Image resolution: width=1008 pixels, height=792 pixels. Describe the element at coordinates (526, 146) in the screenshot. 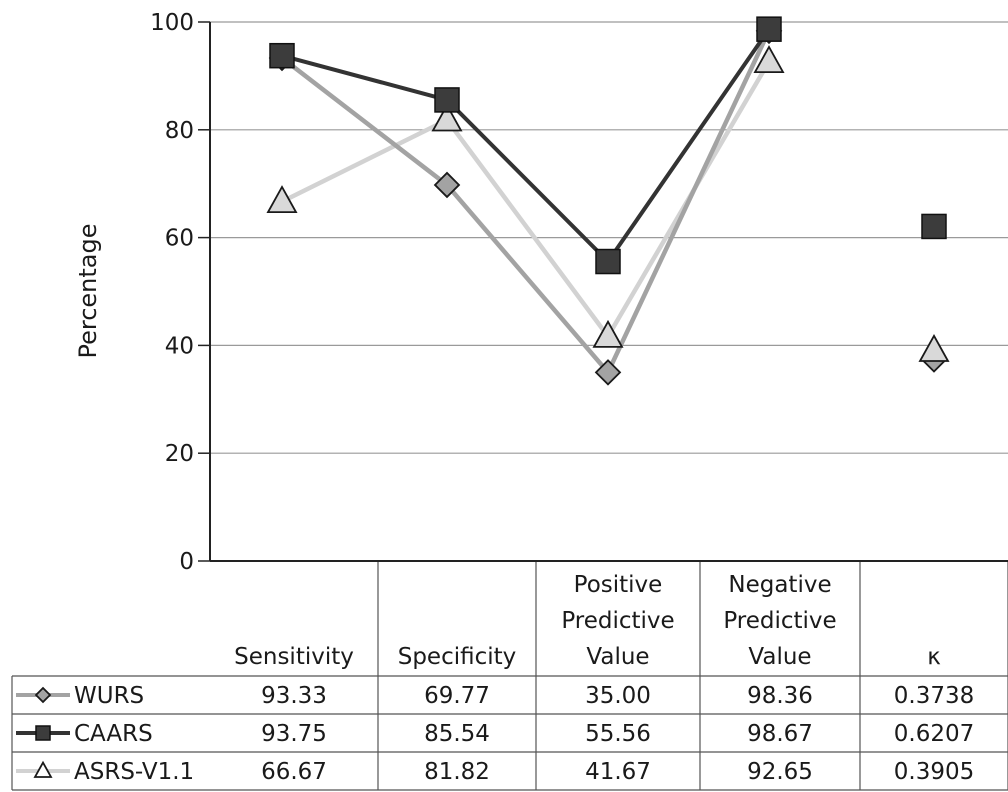

I see `series-line-caars` at that location.